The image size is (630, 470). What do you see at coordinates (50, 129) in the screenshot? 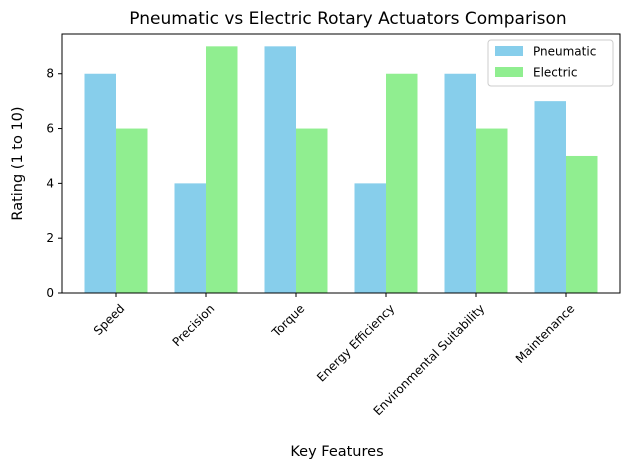
I see `y-tick-label: 6` at bounding box center [50, 129].